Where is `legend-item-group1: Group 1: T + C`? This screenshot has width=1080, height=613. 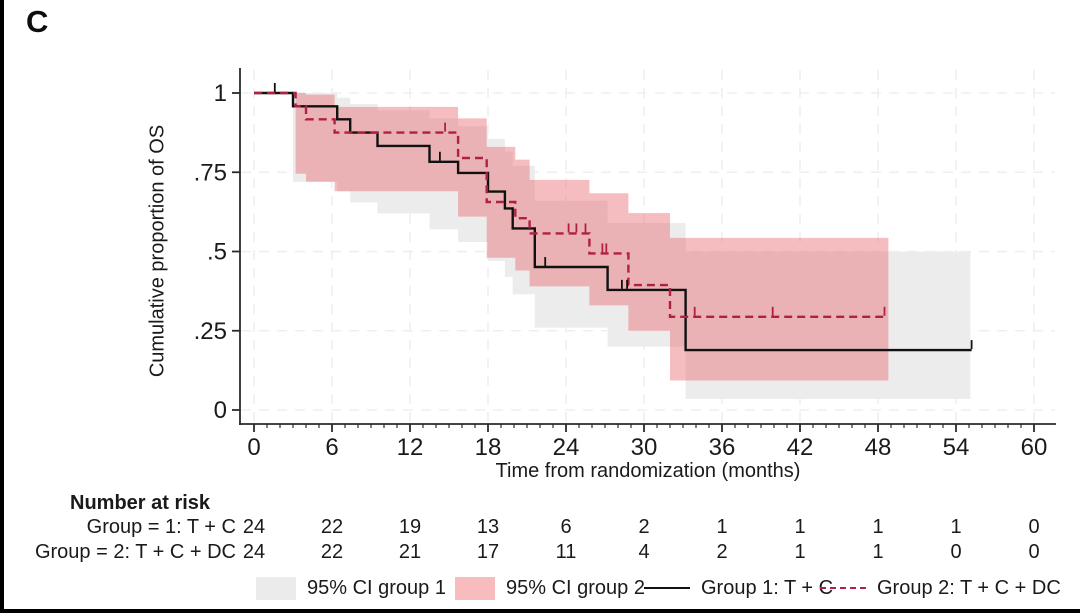
legend-item-group1: Group 1: T + C is located at coordinates (738, 588).